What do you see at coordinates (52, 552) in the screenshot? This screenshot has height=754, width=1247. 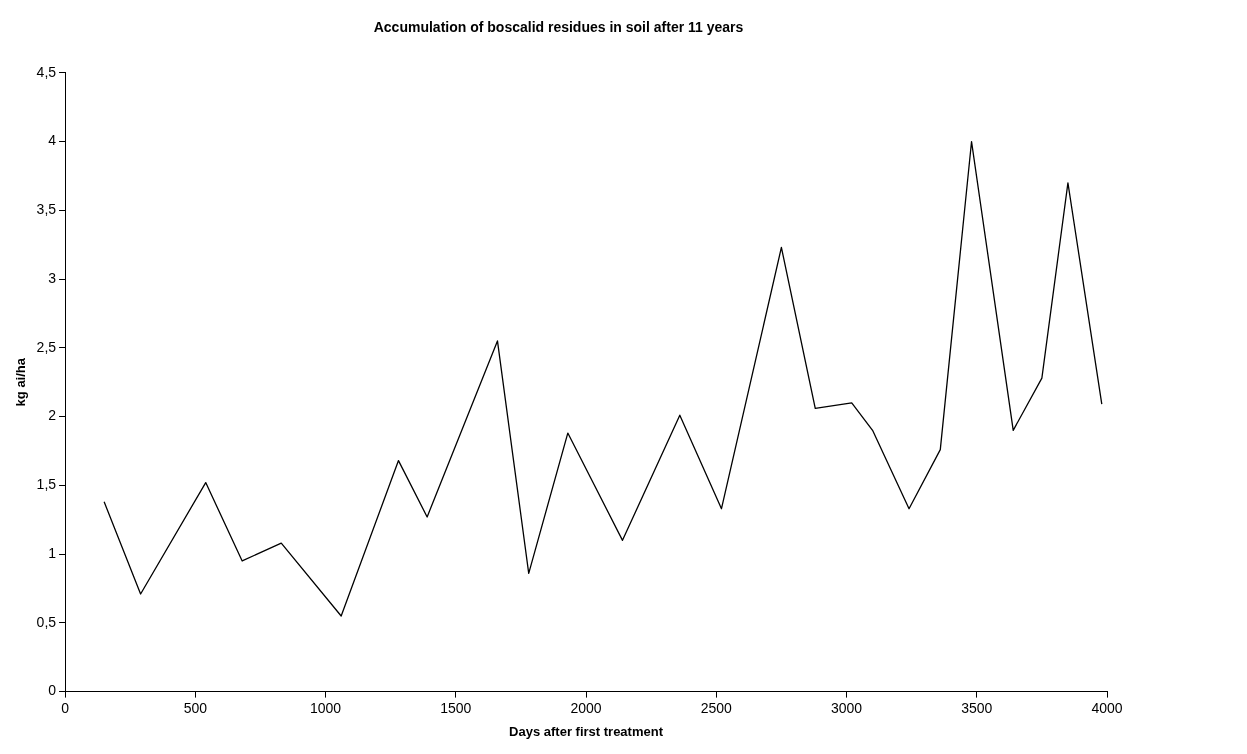 I see `y-tick-label: 1` at bounding box center [52, 552].